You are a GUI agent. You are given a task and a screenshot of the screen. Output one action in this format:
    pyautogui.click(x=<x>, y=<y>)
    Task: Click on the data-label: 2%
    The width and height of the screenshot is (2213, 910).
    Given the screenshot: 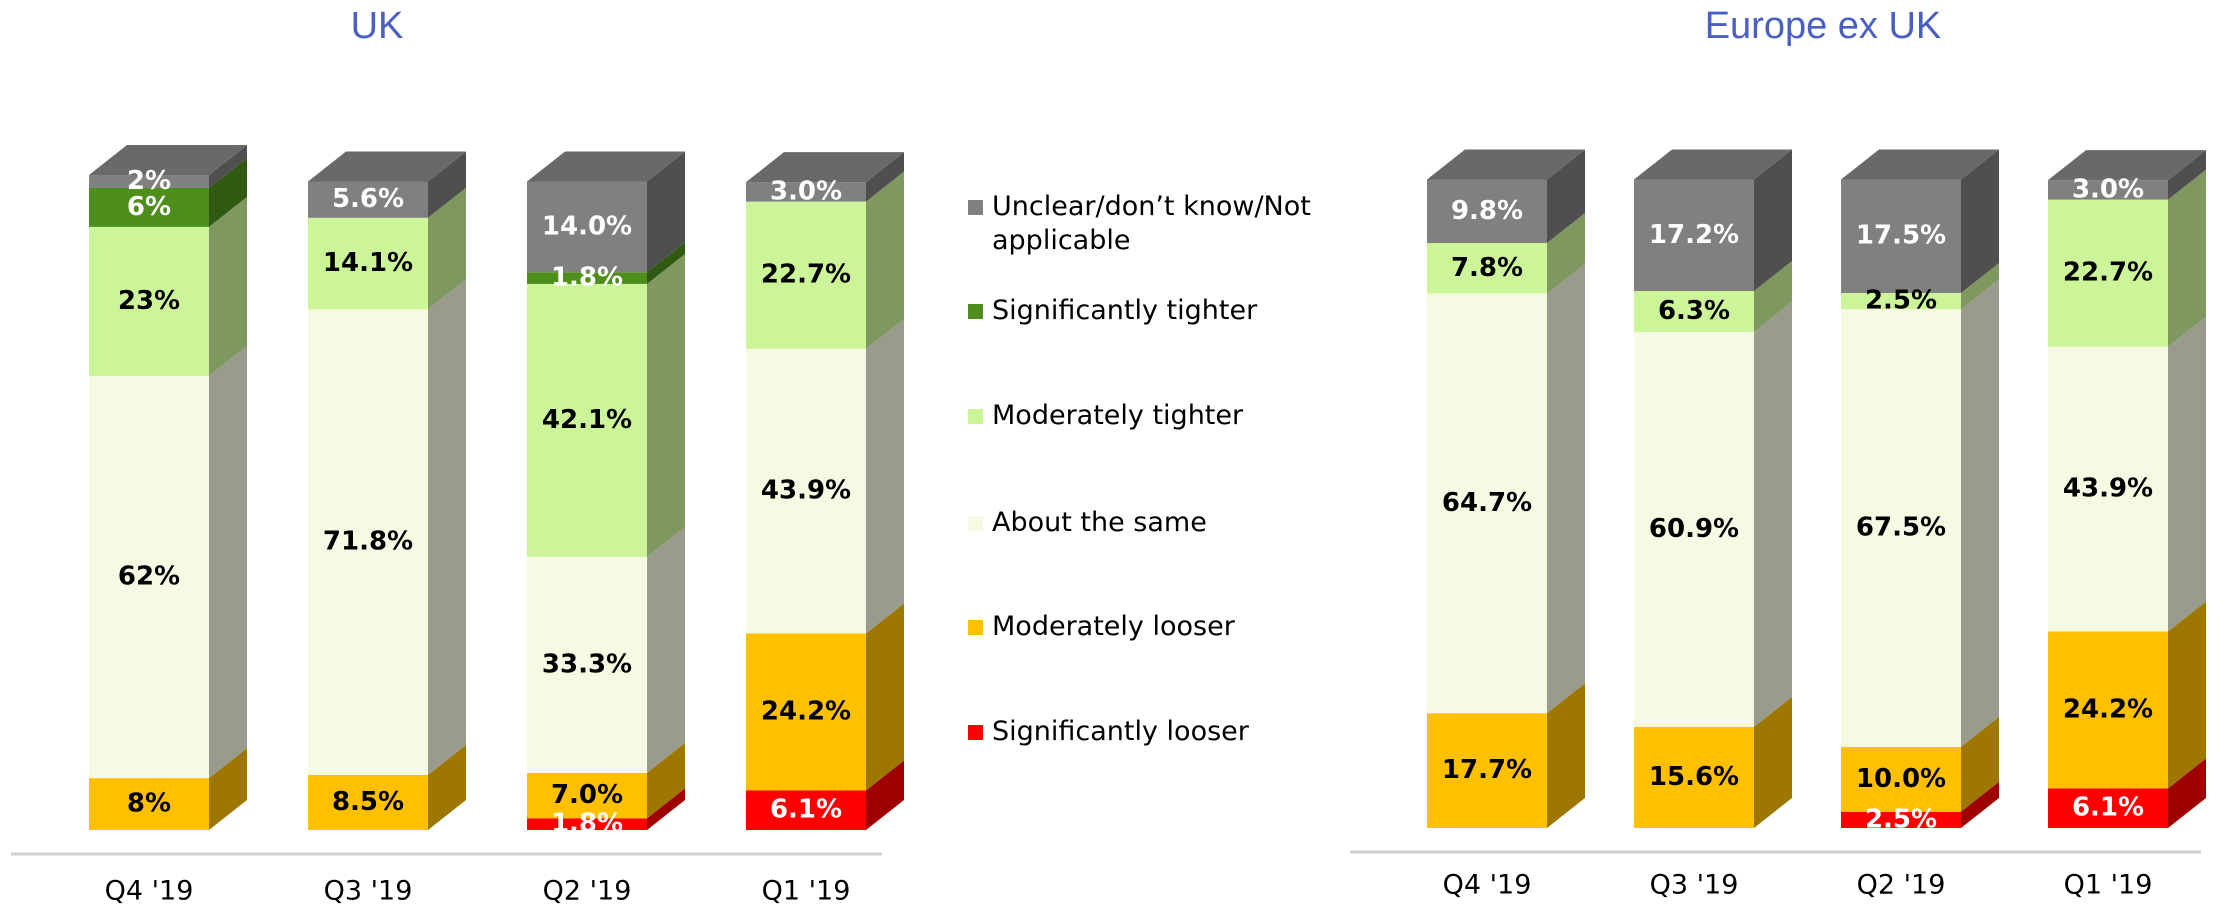 What is the action you would take?
    pyautogui.click(x=149, y=181)
    